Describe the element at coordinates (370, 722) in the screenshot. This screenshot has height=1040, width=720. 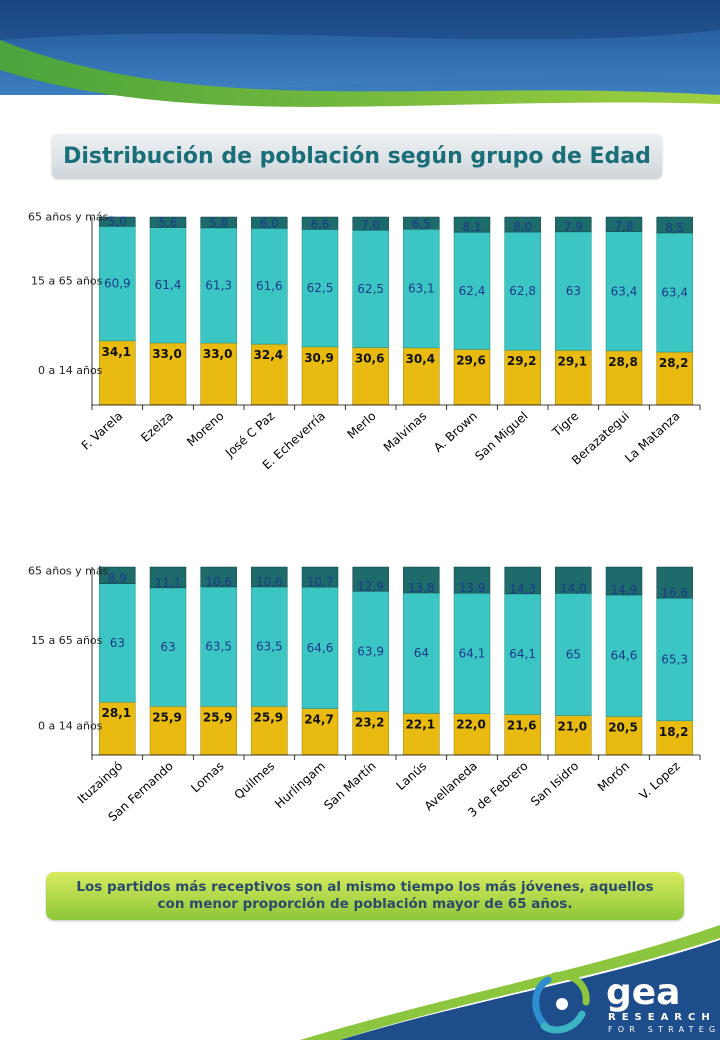
I see `data-label: 23,2` at that location.